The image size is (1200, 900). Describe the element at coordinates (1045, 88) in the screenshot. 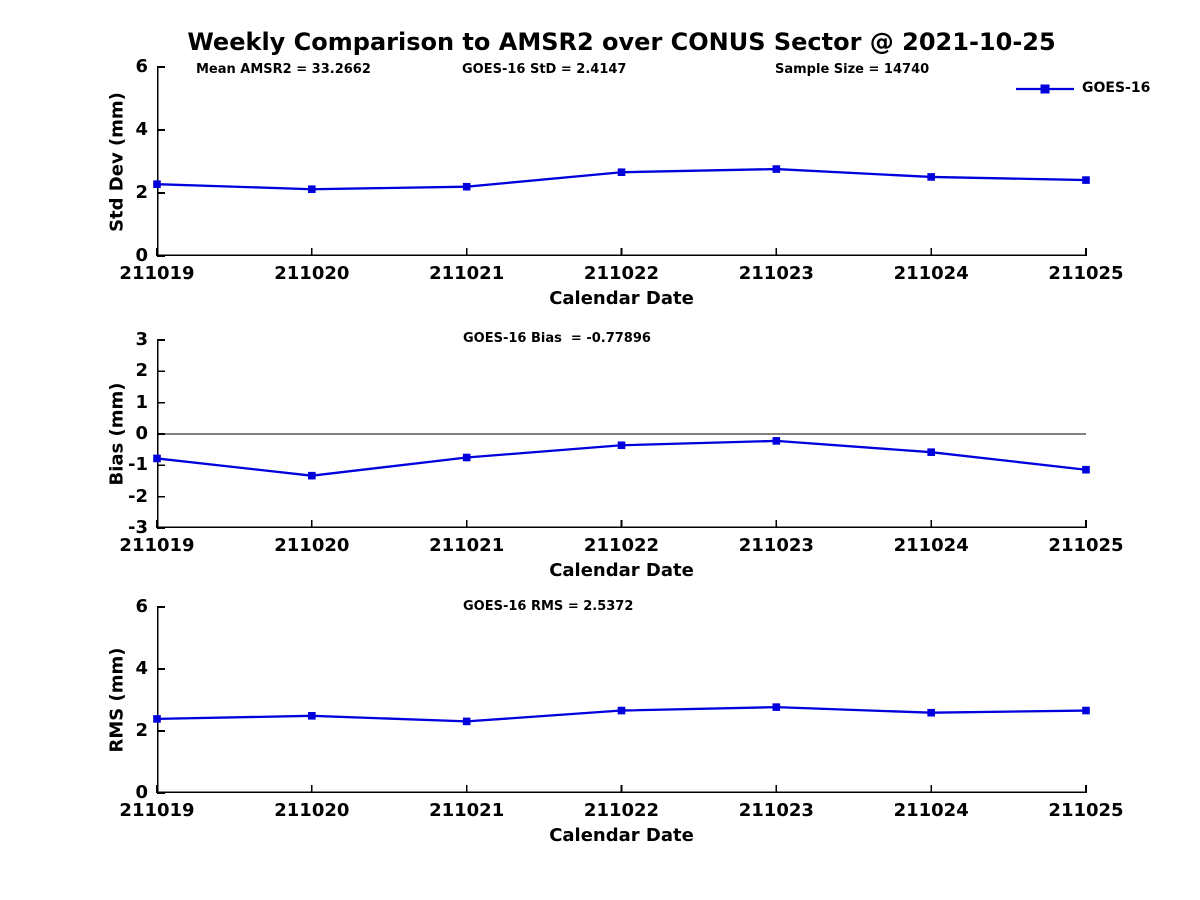

I see `legend-line-icon` at that location.